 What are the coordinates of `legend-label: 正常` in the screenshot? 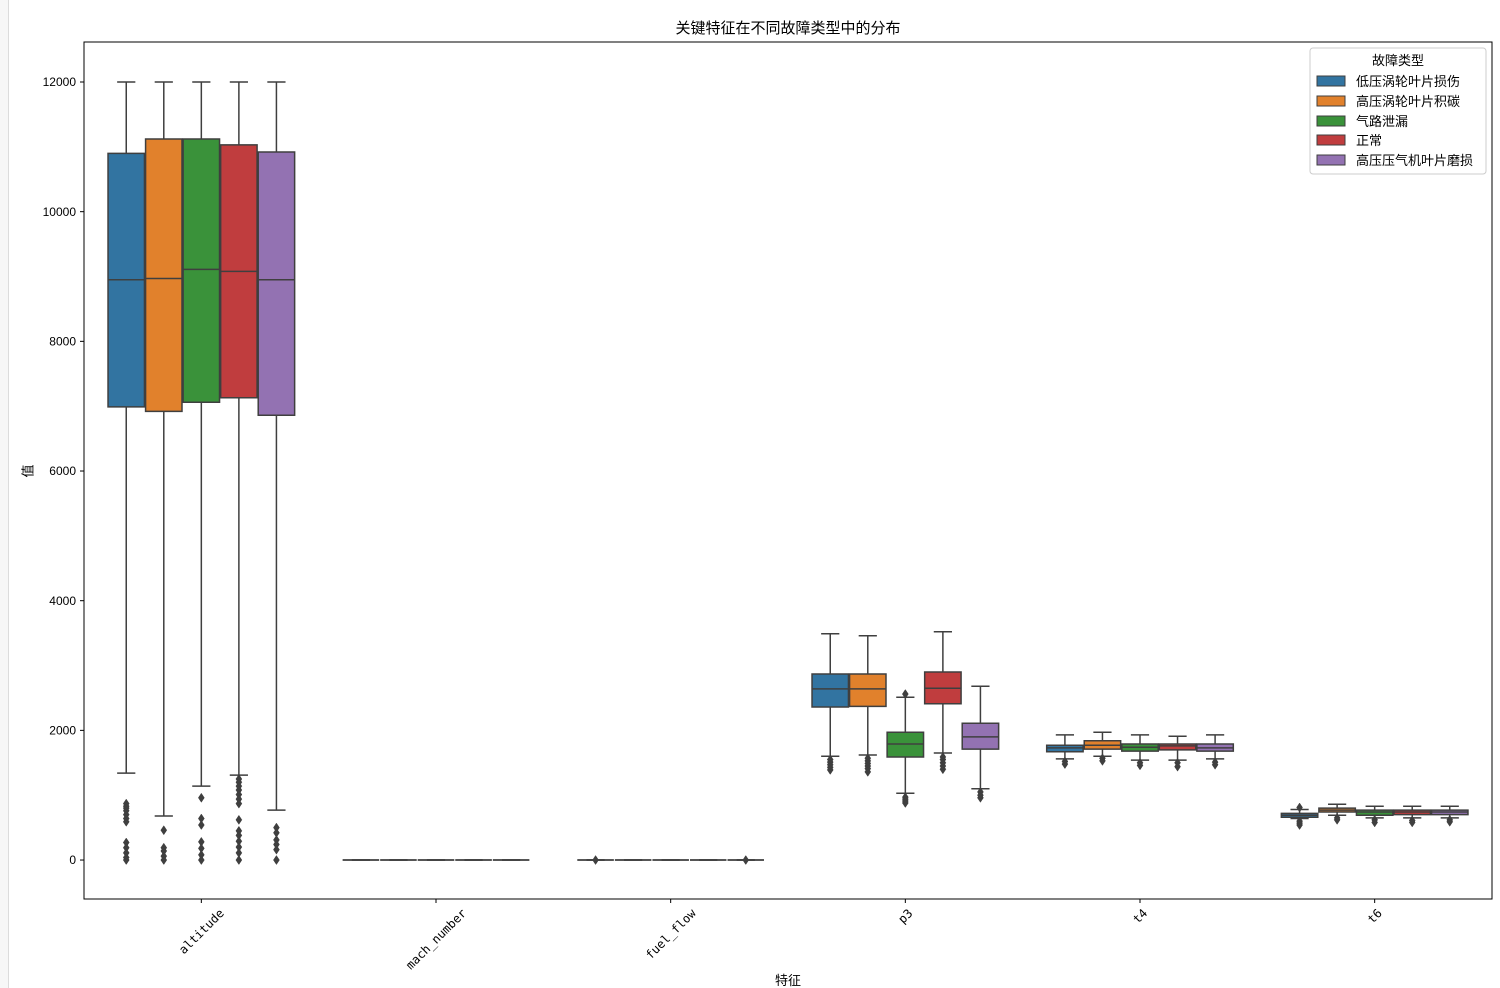 It's located at (1369, 141).